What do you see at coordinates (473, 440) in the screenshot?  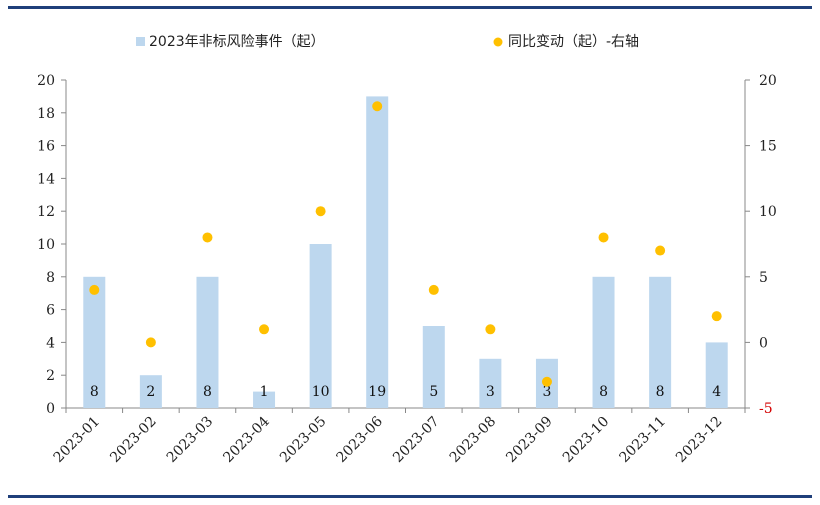 I see `x-tick-label: 2023-08` at bounding box center [473, 440].